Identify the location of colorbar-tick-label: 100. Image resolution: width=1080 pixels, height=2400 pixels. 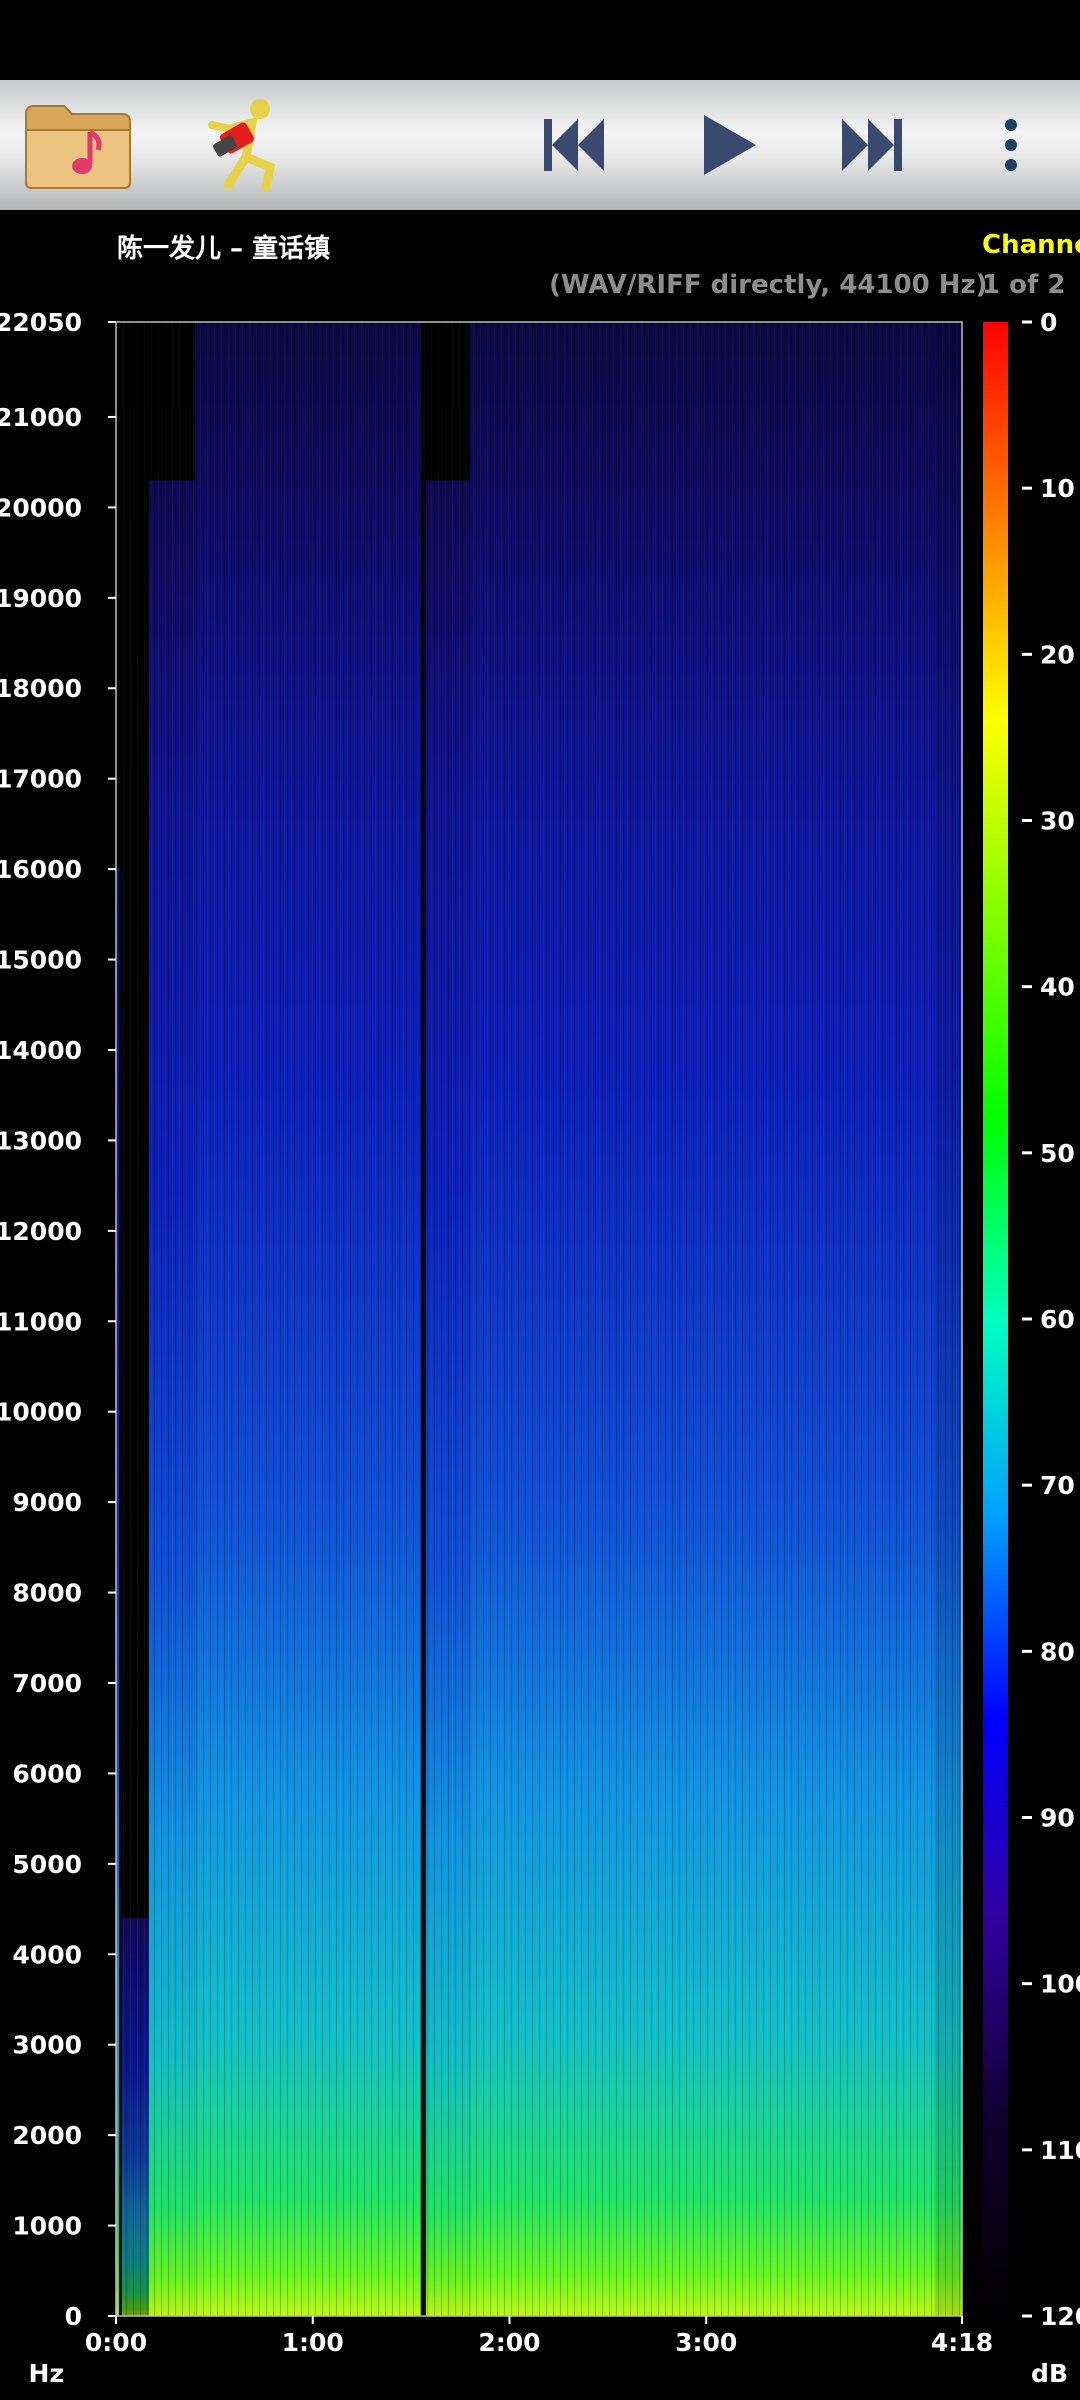
(1060, 1984).